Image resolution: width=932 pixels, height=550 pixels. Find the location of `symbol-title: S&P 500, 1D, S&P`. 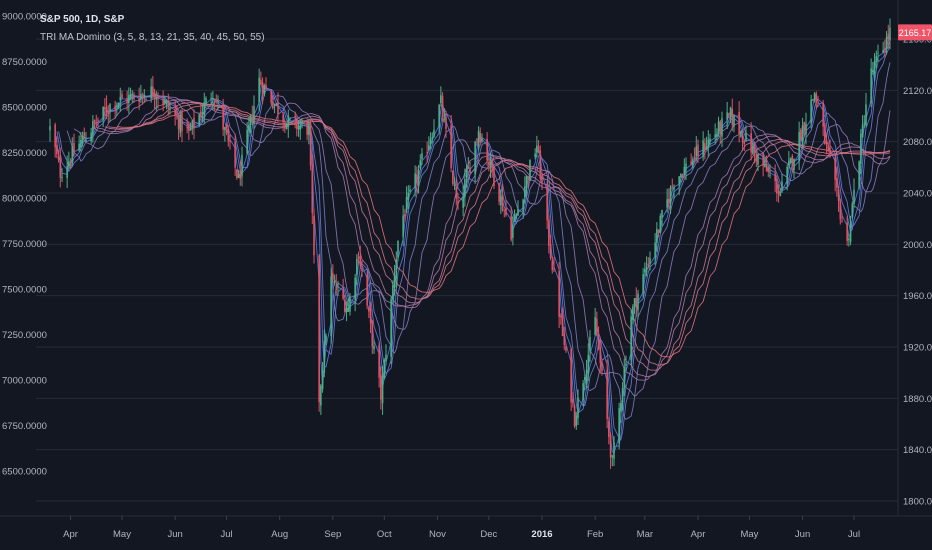

symbol-title: S&P 500, 1D, S&P is located at coordinates (82, 19).